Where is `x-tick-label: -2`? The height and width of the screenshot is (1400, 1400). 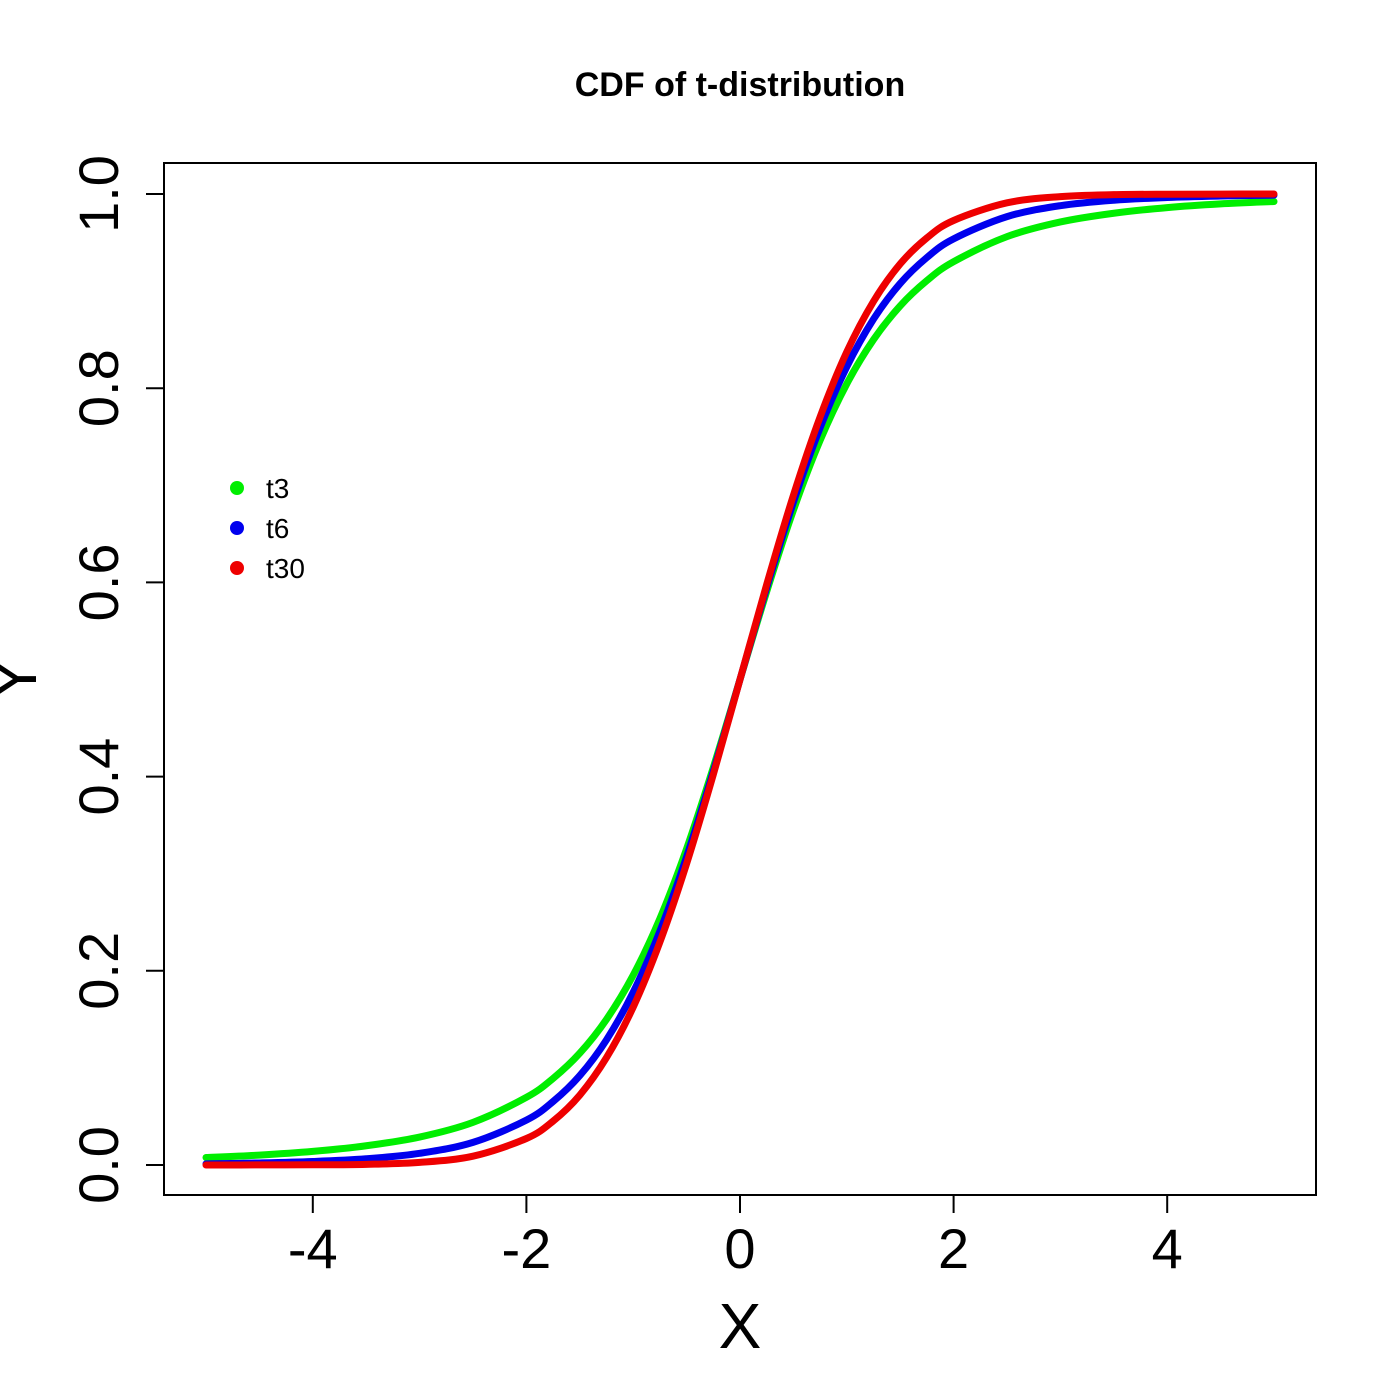 x-tick-label: -2 is located at coordinates (527, 1248).